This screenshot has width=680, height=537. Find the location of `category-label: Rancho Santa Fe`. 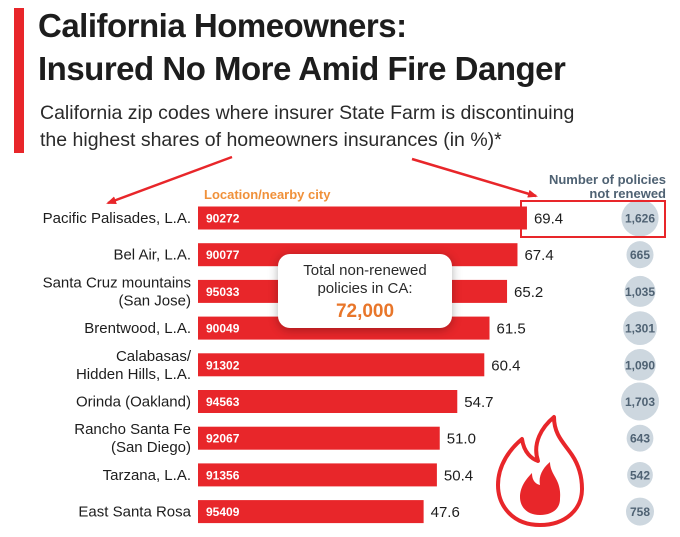

category-label: Rancho Santa Fe is located at coordinates (132, 429).